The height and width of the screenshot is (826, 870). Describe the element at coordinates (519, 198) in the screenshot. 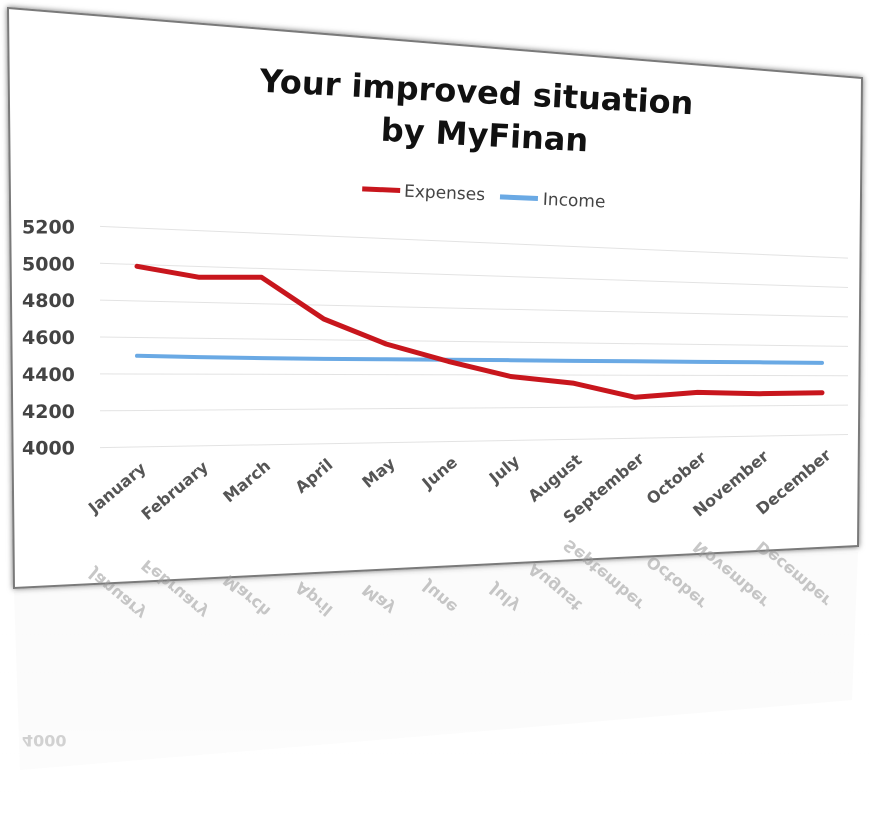

I see `legend-swatch-income` at that location.